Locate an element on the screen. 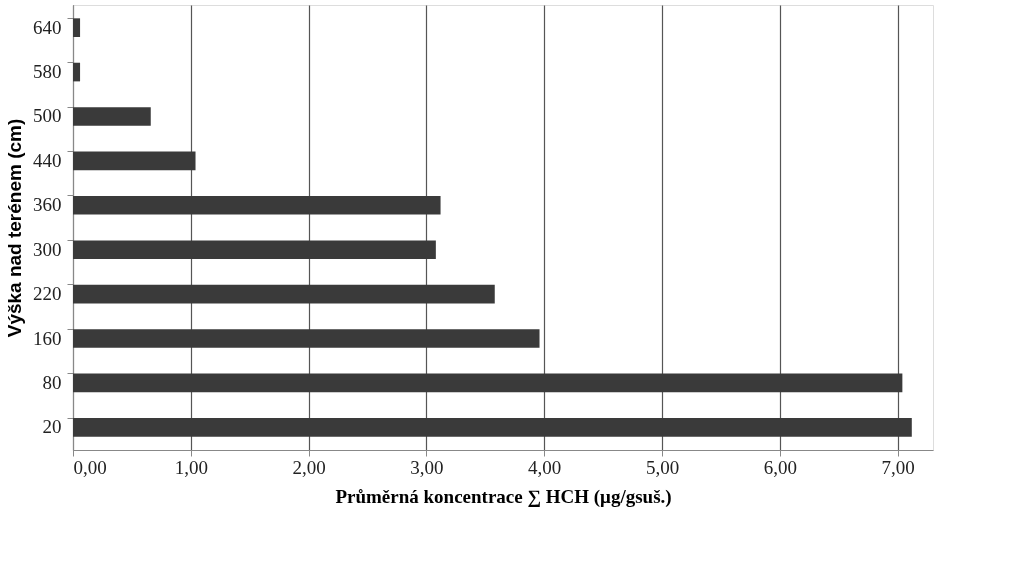  y-tick-label: 80 is located at coordinates (52, 382).